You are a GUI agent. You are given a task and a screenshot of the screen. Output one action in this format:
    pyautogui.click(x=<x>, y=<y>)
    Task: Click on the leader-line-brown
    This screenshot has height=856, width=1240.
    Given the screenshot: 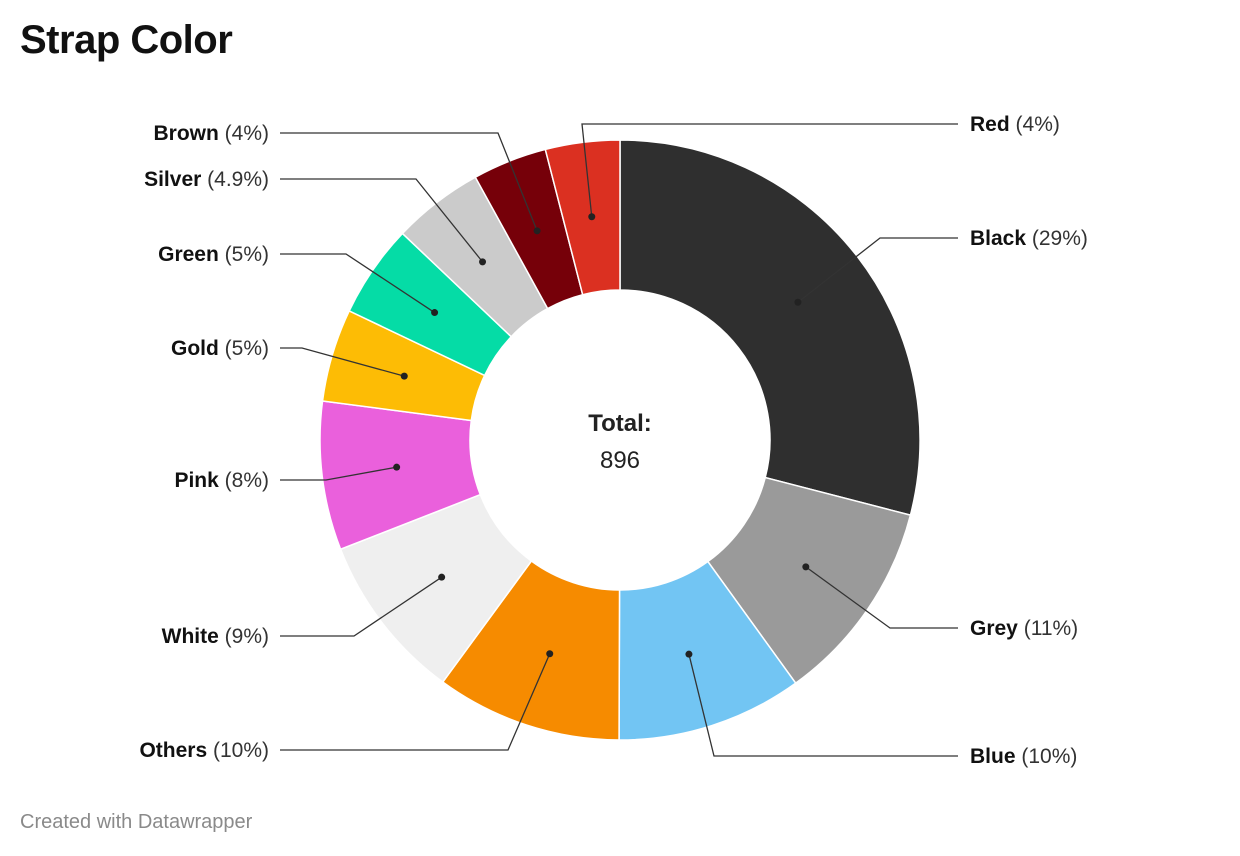 What is the action you would take?
    pyautogui.click(x=409, y=182)
    